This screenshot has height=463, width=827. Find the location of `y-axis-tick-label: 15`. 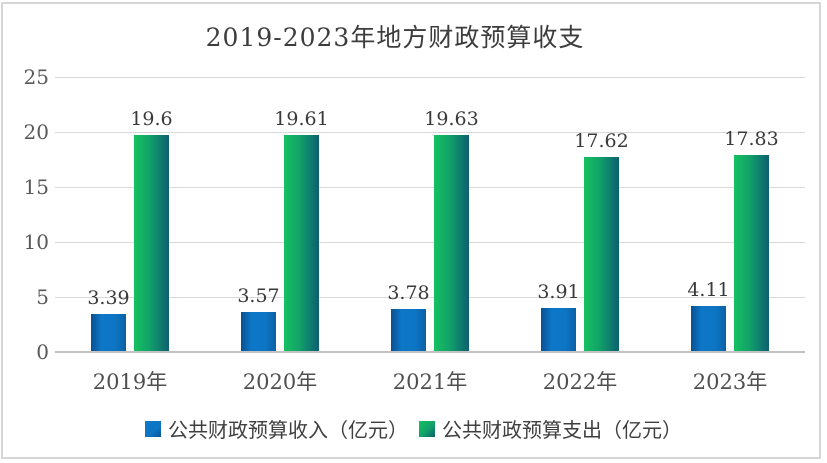

y-axis-tick-label: 15 is located at coordinates (36, 187).